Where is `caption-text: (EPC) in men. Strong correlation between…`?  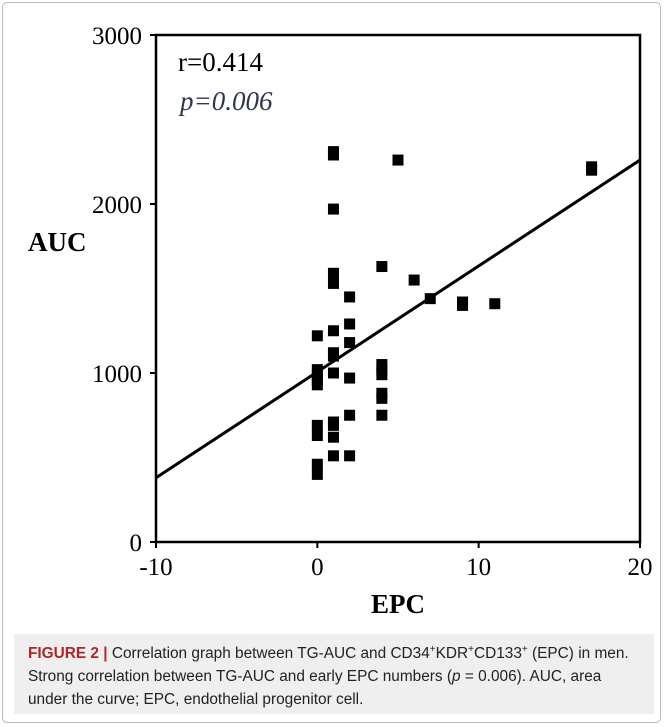 caption-text: (EPC) in men. Strong correlation between… is located at coordinates (328, 665).